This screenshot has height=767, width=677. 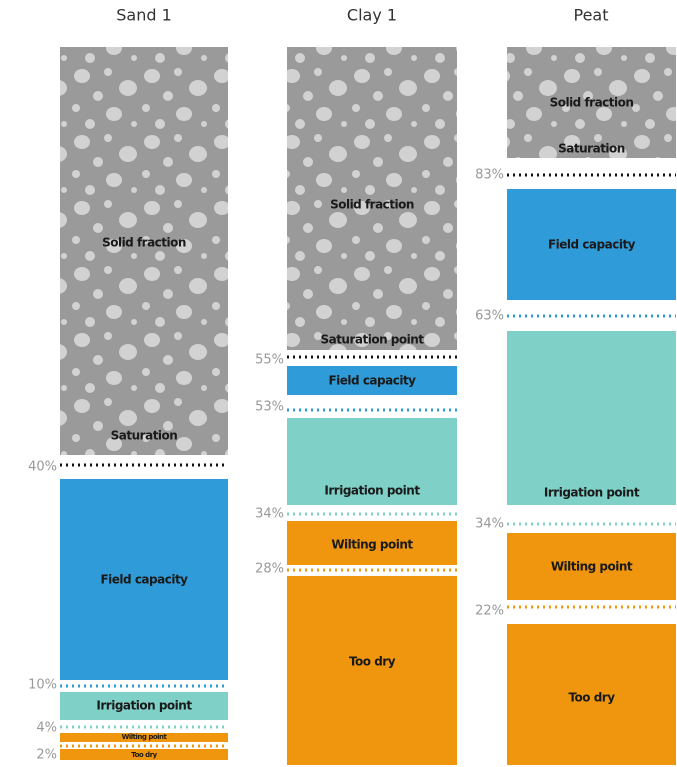 What do you see at coordinates (372, 340) in the screenshot?
I see `layer-label: Saturation point` at bounding box center [372, 340].